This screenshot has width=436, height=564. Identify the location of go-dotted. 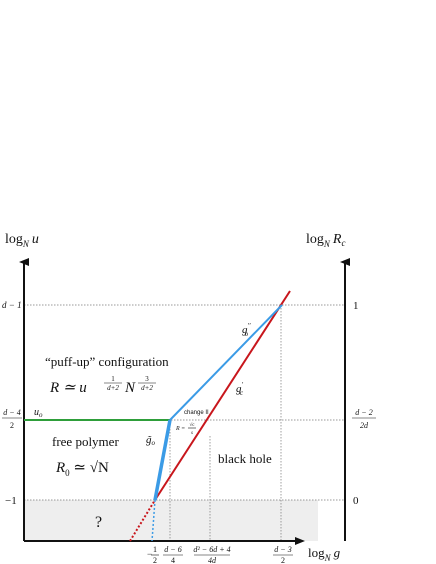
(153, 520).